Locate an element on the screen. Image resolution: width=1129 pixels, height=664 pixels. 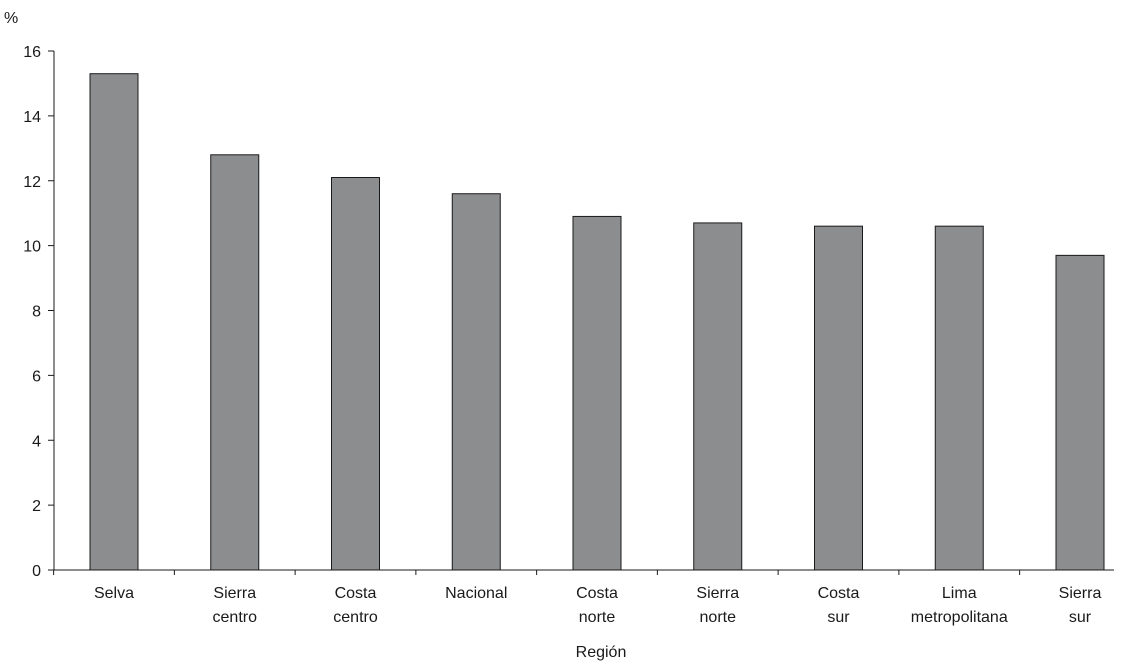
y-tick-label: 12 is located at coordinates (32, 182).